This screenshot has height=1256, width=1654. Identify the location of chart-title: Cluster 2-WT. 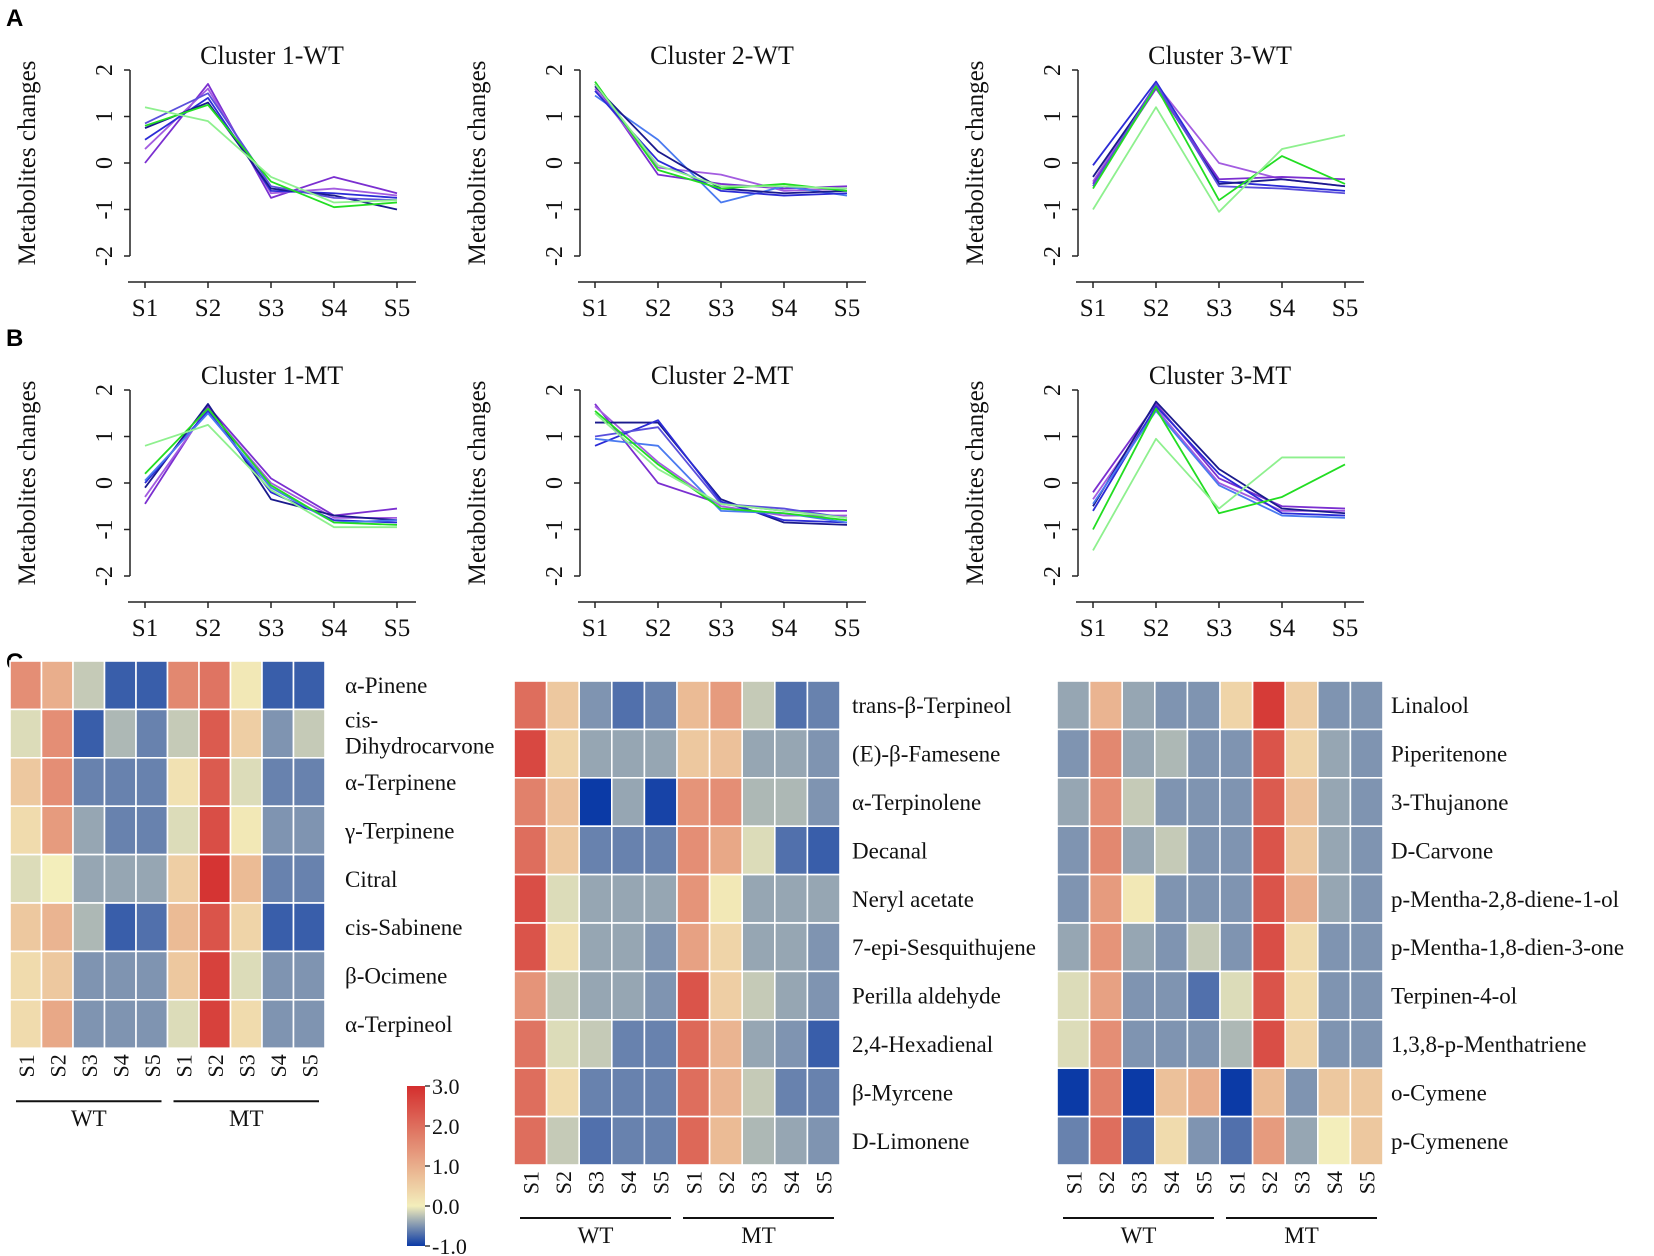
(722, 55).